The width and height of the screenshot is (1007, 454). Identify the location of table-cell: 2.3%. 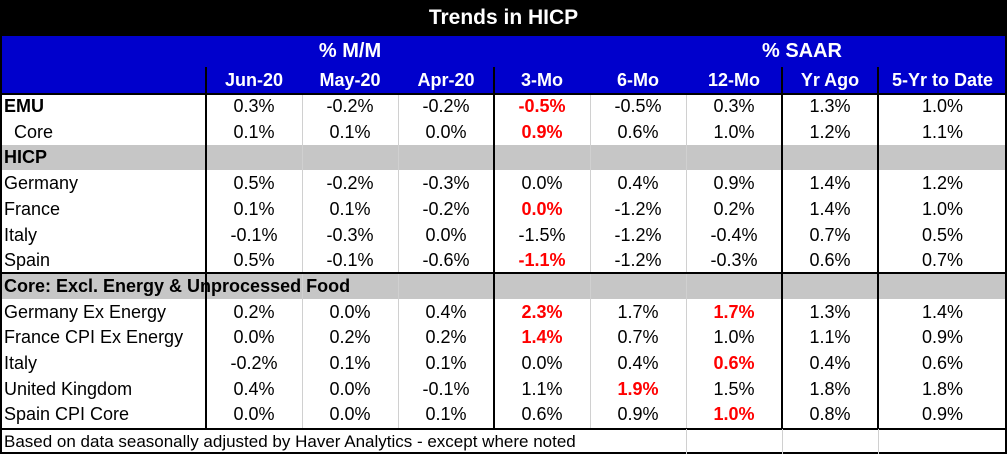
(542, 311).